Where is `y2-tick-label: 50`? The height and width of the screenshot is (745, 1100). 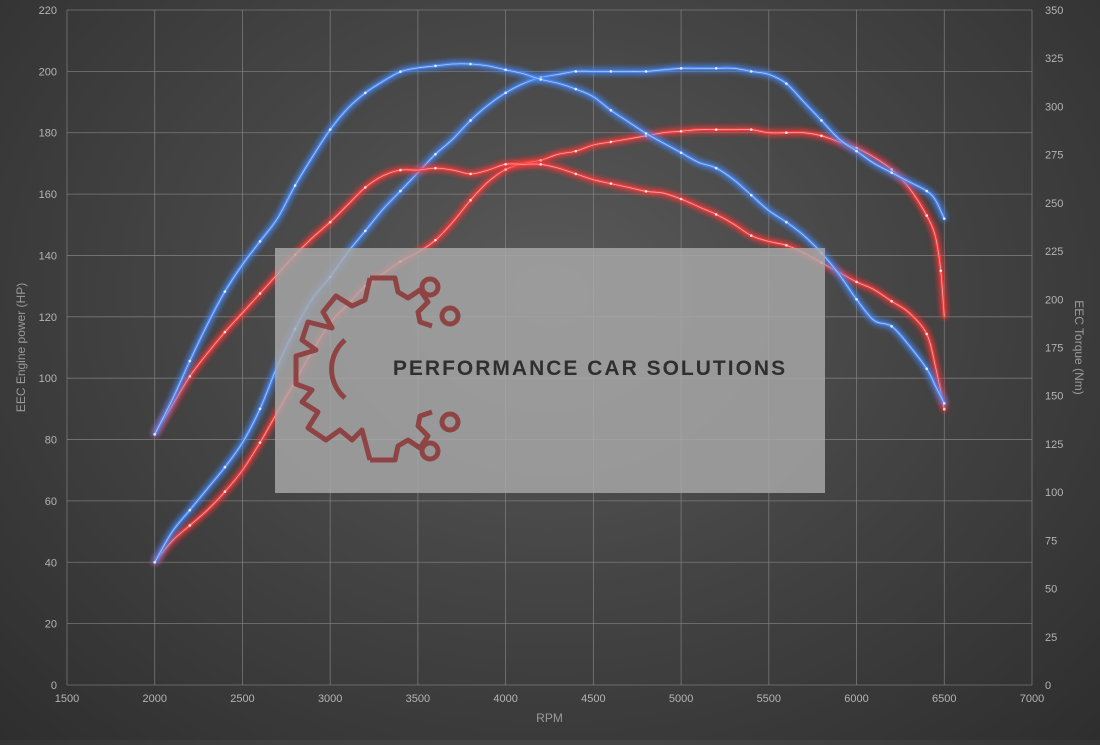 y2-tick-label: 50 is located at coordinates (1051, 590).